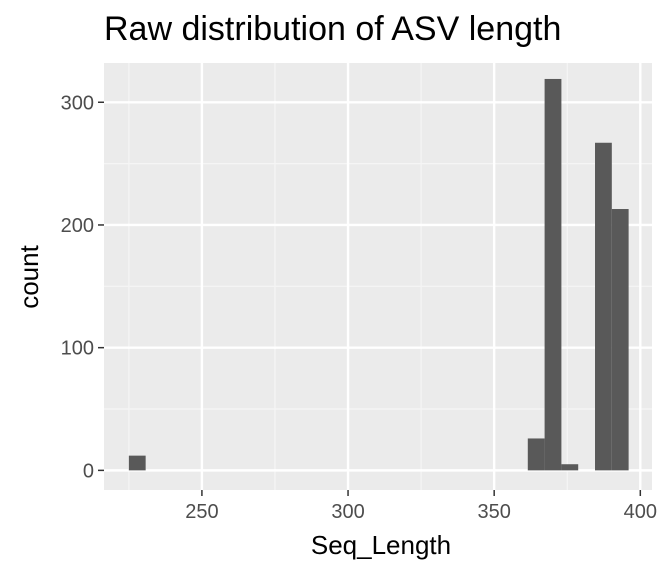  What do you see at coordinates (82, 287) in the screenshot?
I see `y-axis: 0 100 200 300` at bounding box center [82, 287].